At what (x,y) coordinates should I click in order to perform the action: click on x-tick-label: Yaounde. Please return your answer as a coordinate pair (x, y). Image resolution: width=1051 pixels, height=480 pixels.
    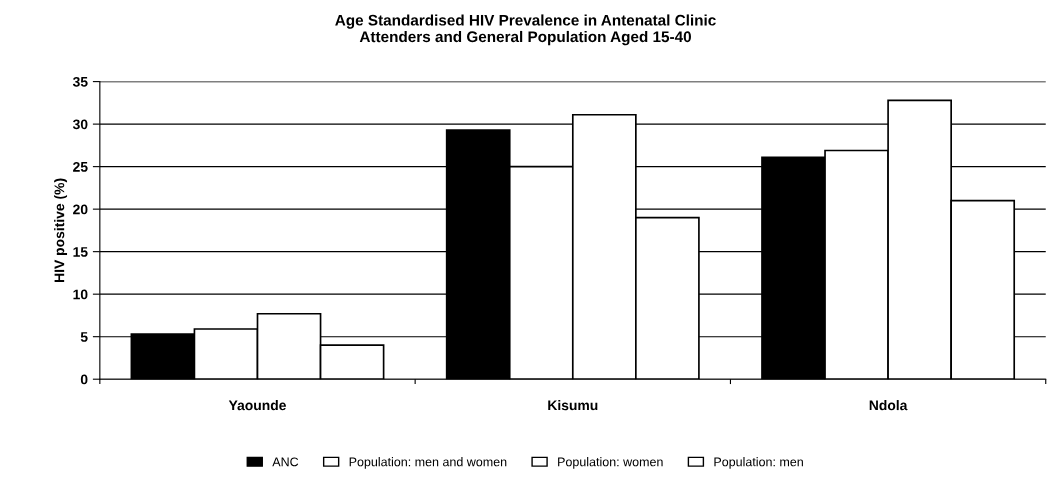
    Looking at the image, I should click on (257, 405).